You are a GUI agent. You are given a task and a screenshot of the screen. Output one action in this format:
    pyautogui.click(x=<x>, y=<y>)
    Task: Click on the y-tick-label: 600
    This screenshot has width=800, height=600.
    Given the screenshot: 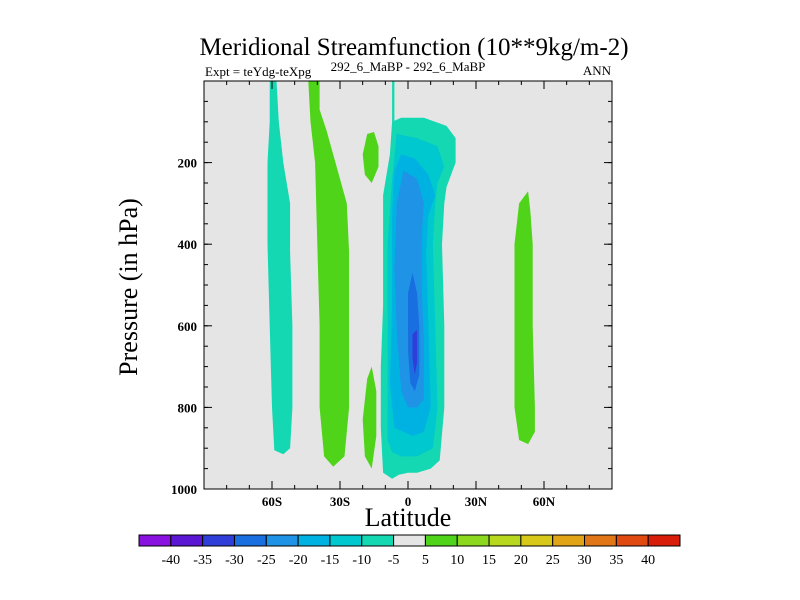 What is the action you would take?
    pyautogui.click(x=188, y=326)
    